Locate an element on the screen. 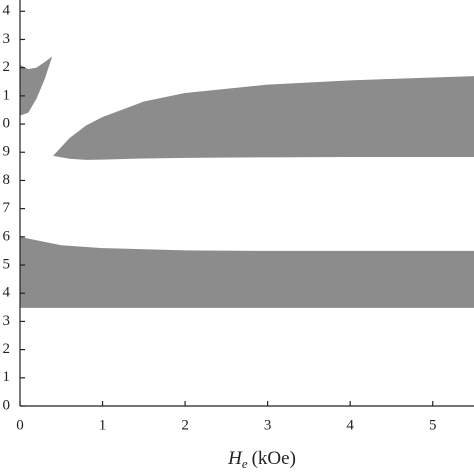 This screenshot has width=474, height=474. x-tick-label: 3 is located at coordinates (268, 425).